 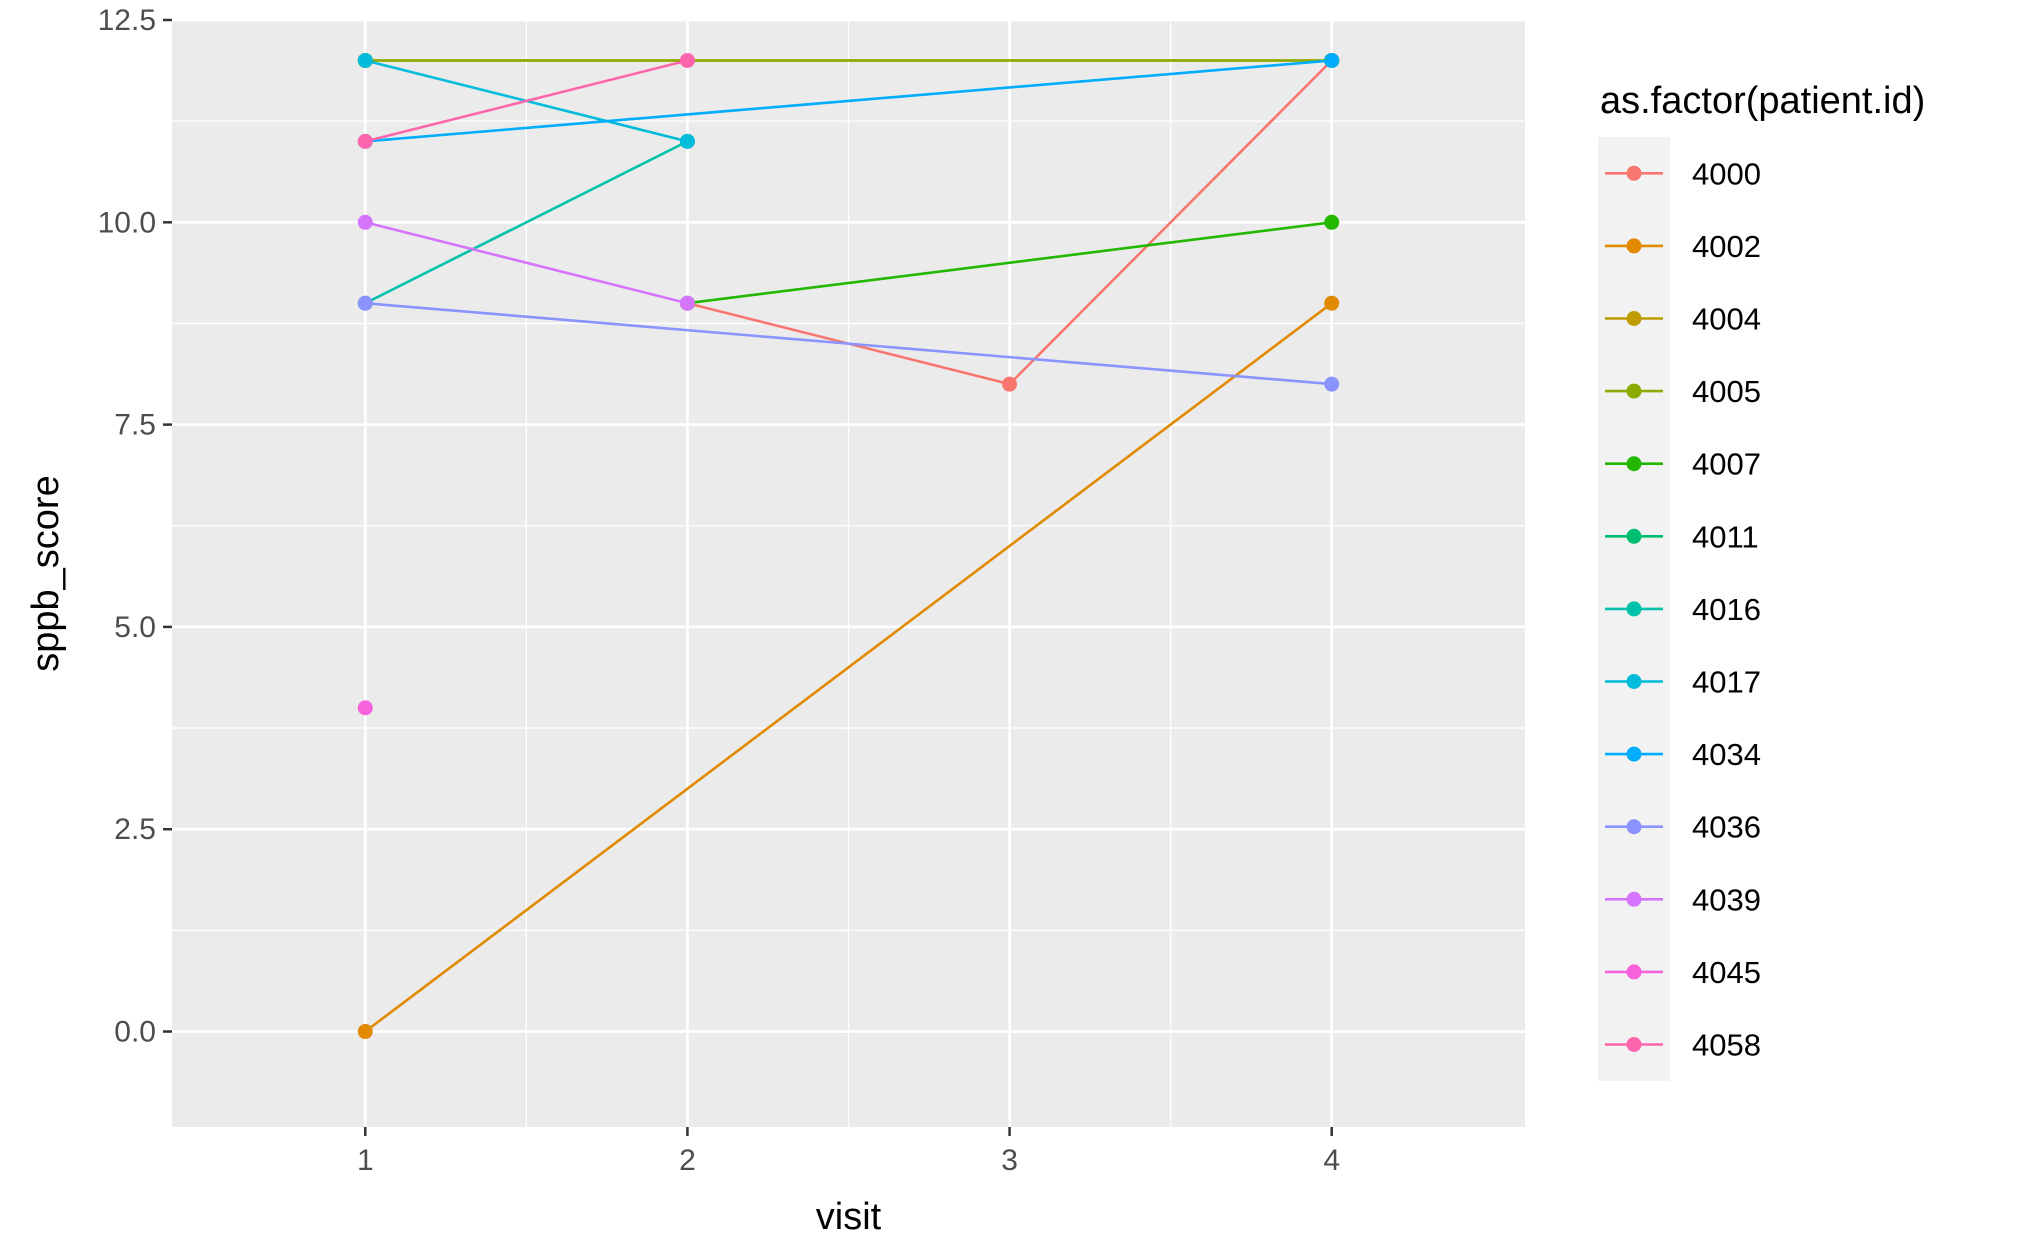 I want to click on x-axis-title: visit, so click(x=849, y=1217).